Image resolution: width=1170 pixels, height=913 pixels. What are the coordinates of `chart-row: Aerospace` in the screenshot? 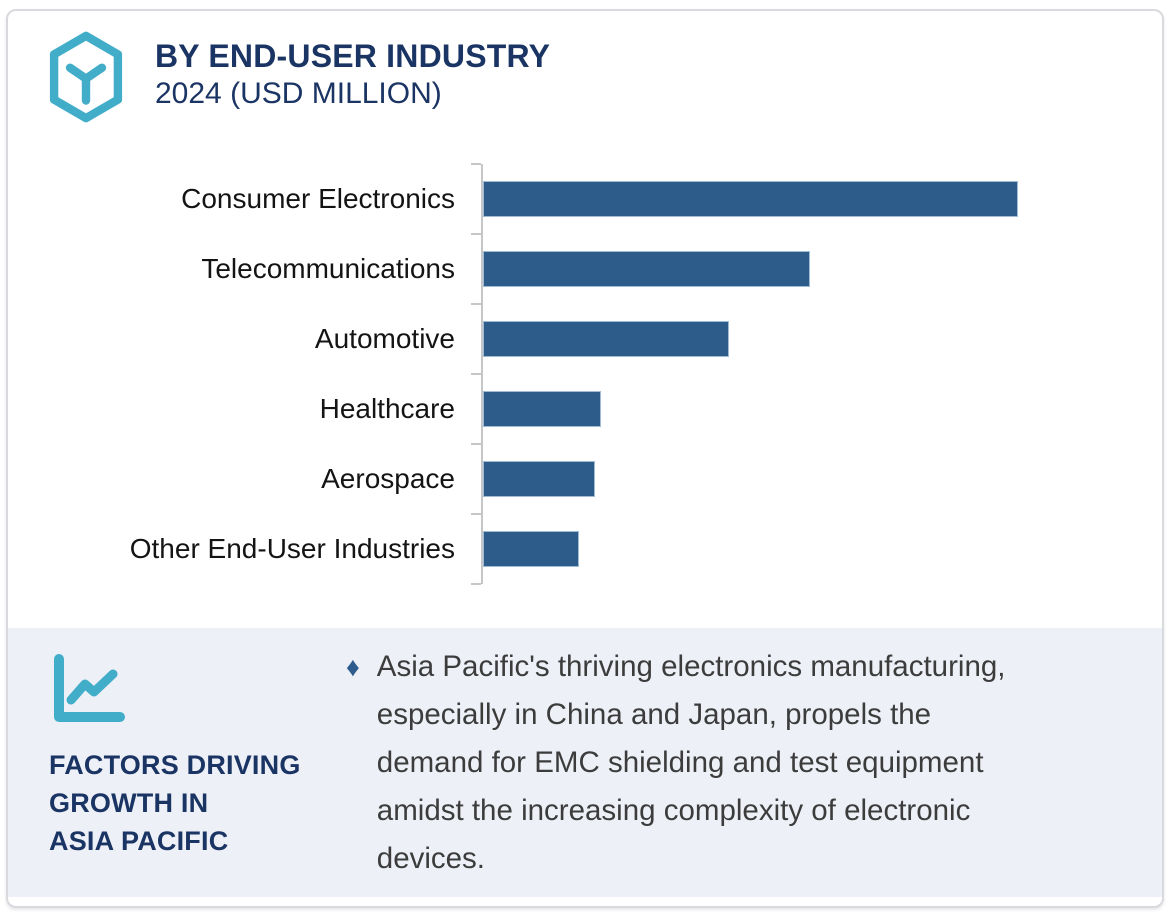 It's located at (585, 478).